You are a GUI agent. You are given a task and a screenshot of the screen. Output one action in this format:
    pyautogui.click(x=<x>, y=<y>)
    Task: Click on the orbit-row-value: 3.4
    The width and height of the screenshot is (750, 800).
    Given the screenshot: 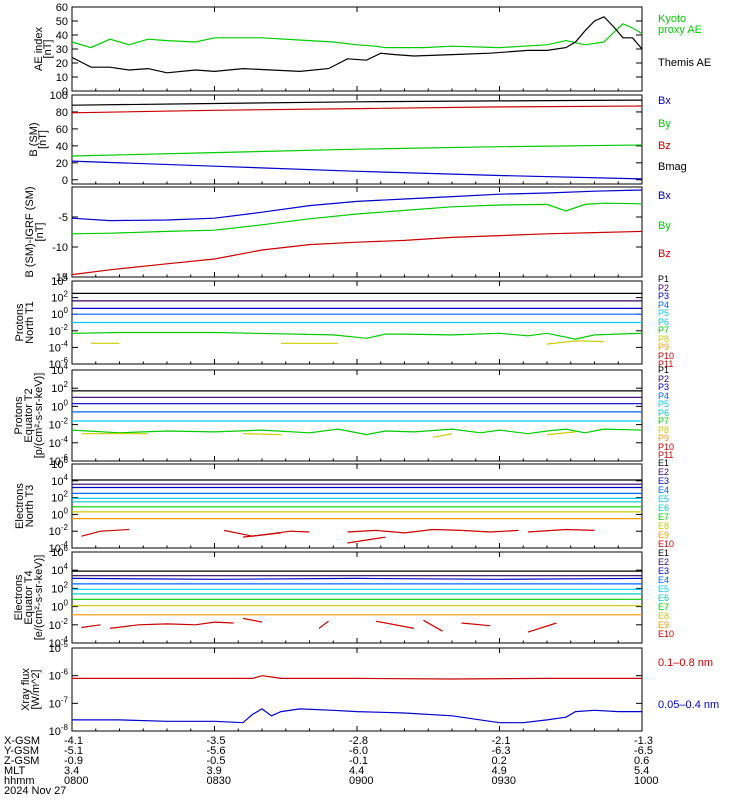 What is the action you would take?
    pyautogui.click(x=72, y=771)
    